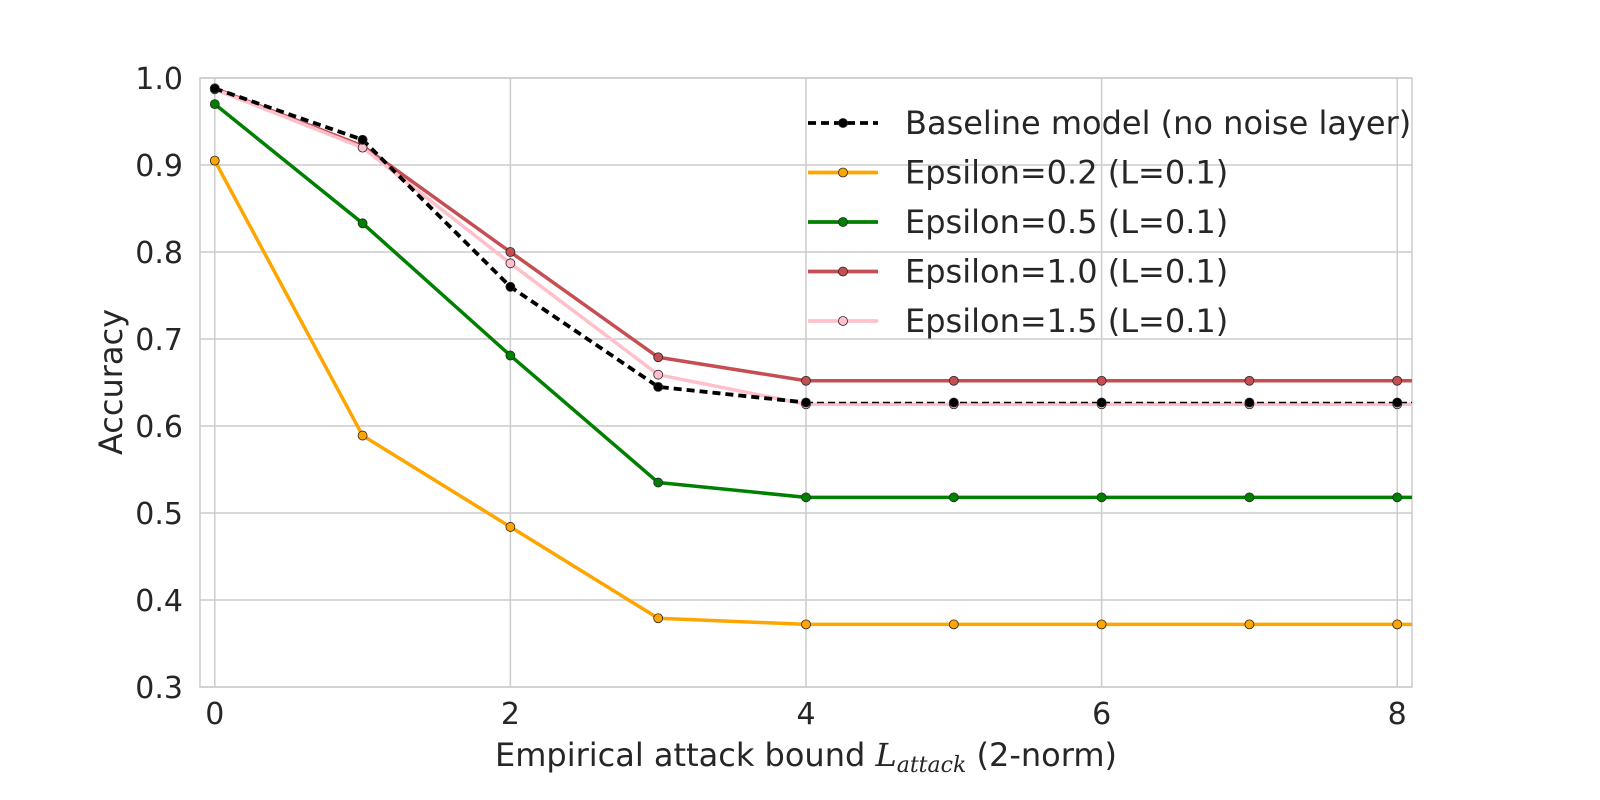 Image resolution: width=1600 pixels, height=800 pixels. I want to click on x-tick-label: 8, so click(1397, 714).